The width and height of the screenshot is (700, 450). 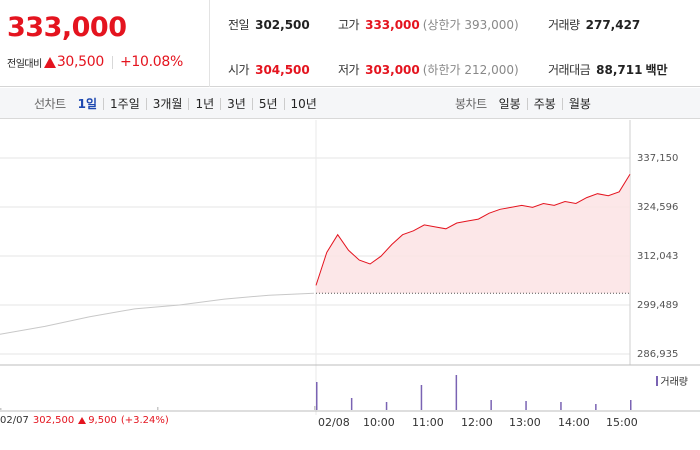 I want to click on x-tick-label: 02/08, so click(x=334, y=422).